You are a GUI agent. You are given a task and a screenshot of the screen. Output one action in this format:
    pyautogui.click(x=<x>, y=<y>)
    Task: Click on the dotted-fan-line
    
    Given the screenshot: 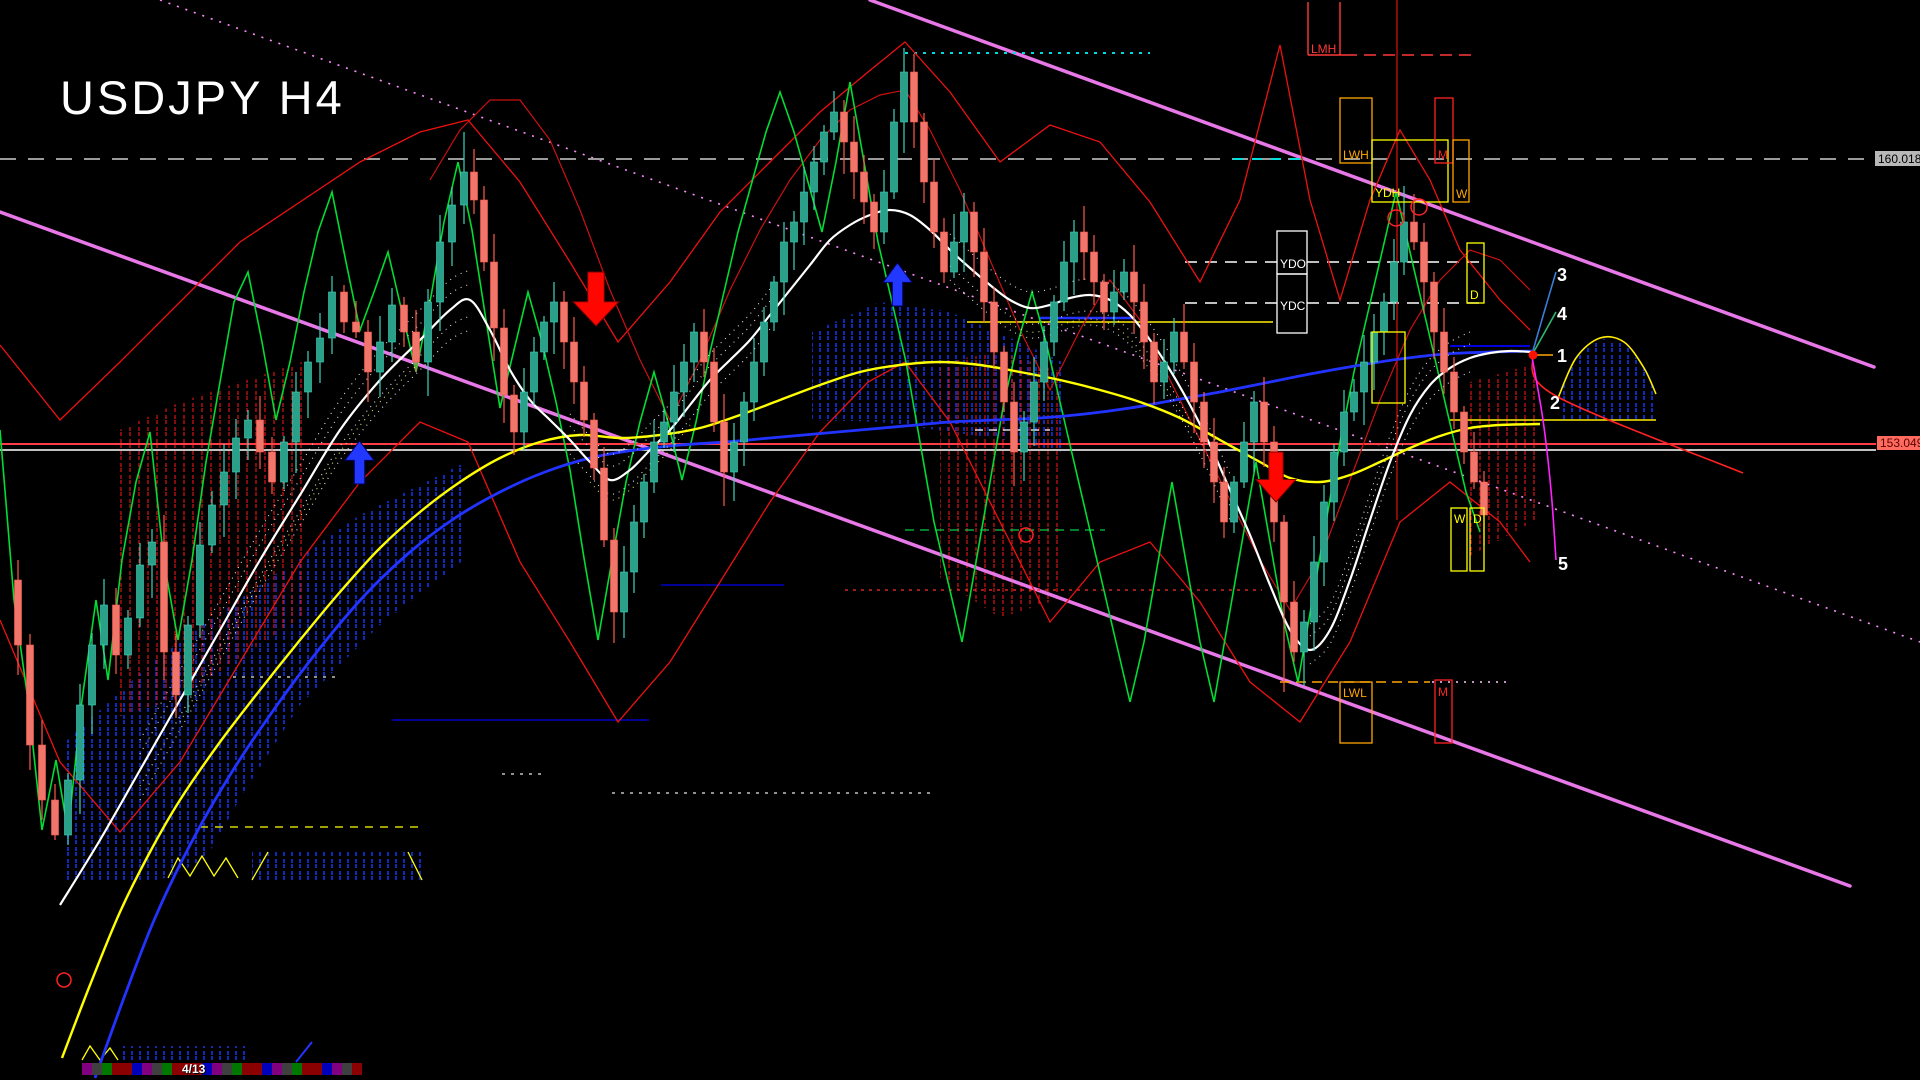 What is the action you would take?
    pyautogui.click(x=1390, y=518)
    